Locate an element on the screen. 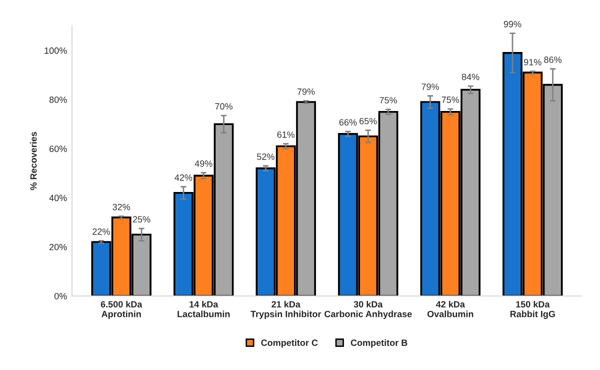  x-tick-label: 6.500 kDa Aprotinin is located at coordinates (121, 309).